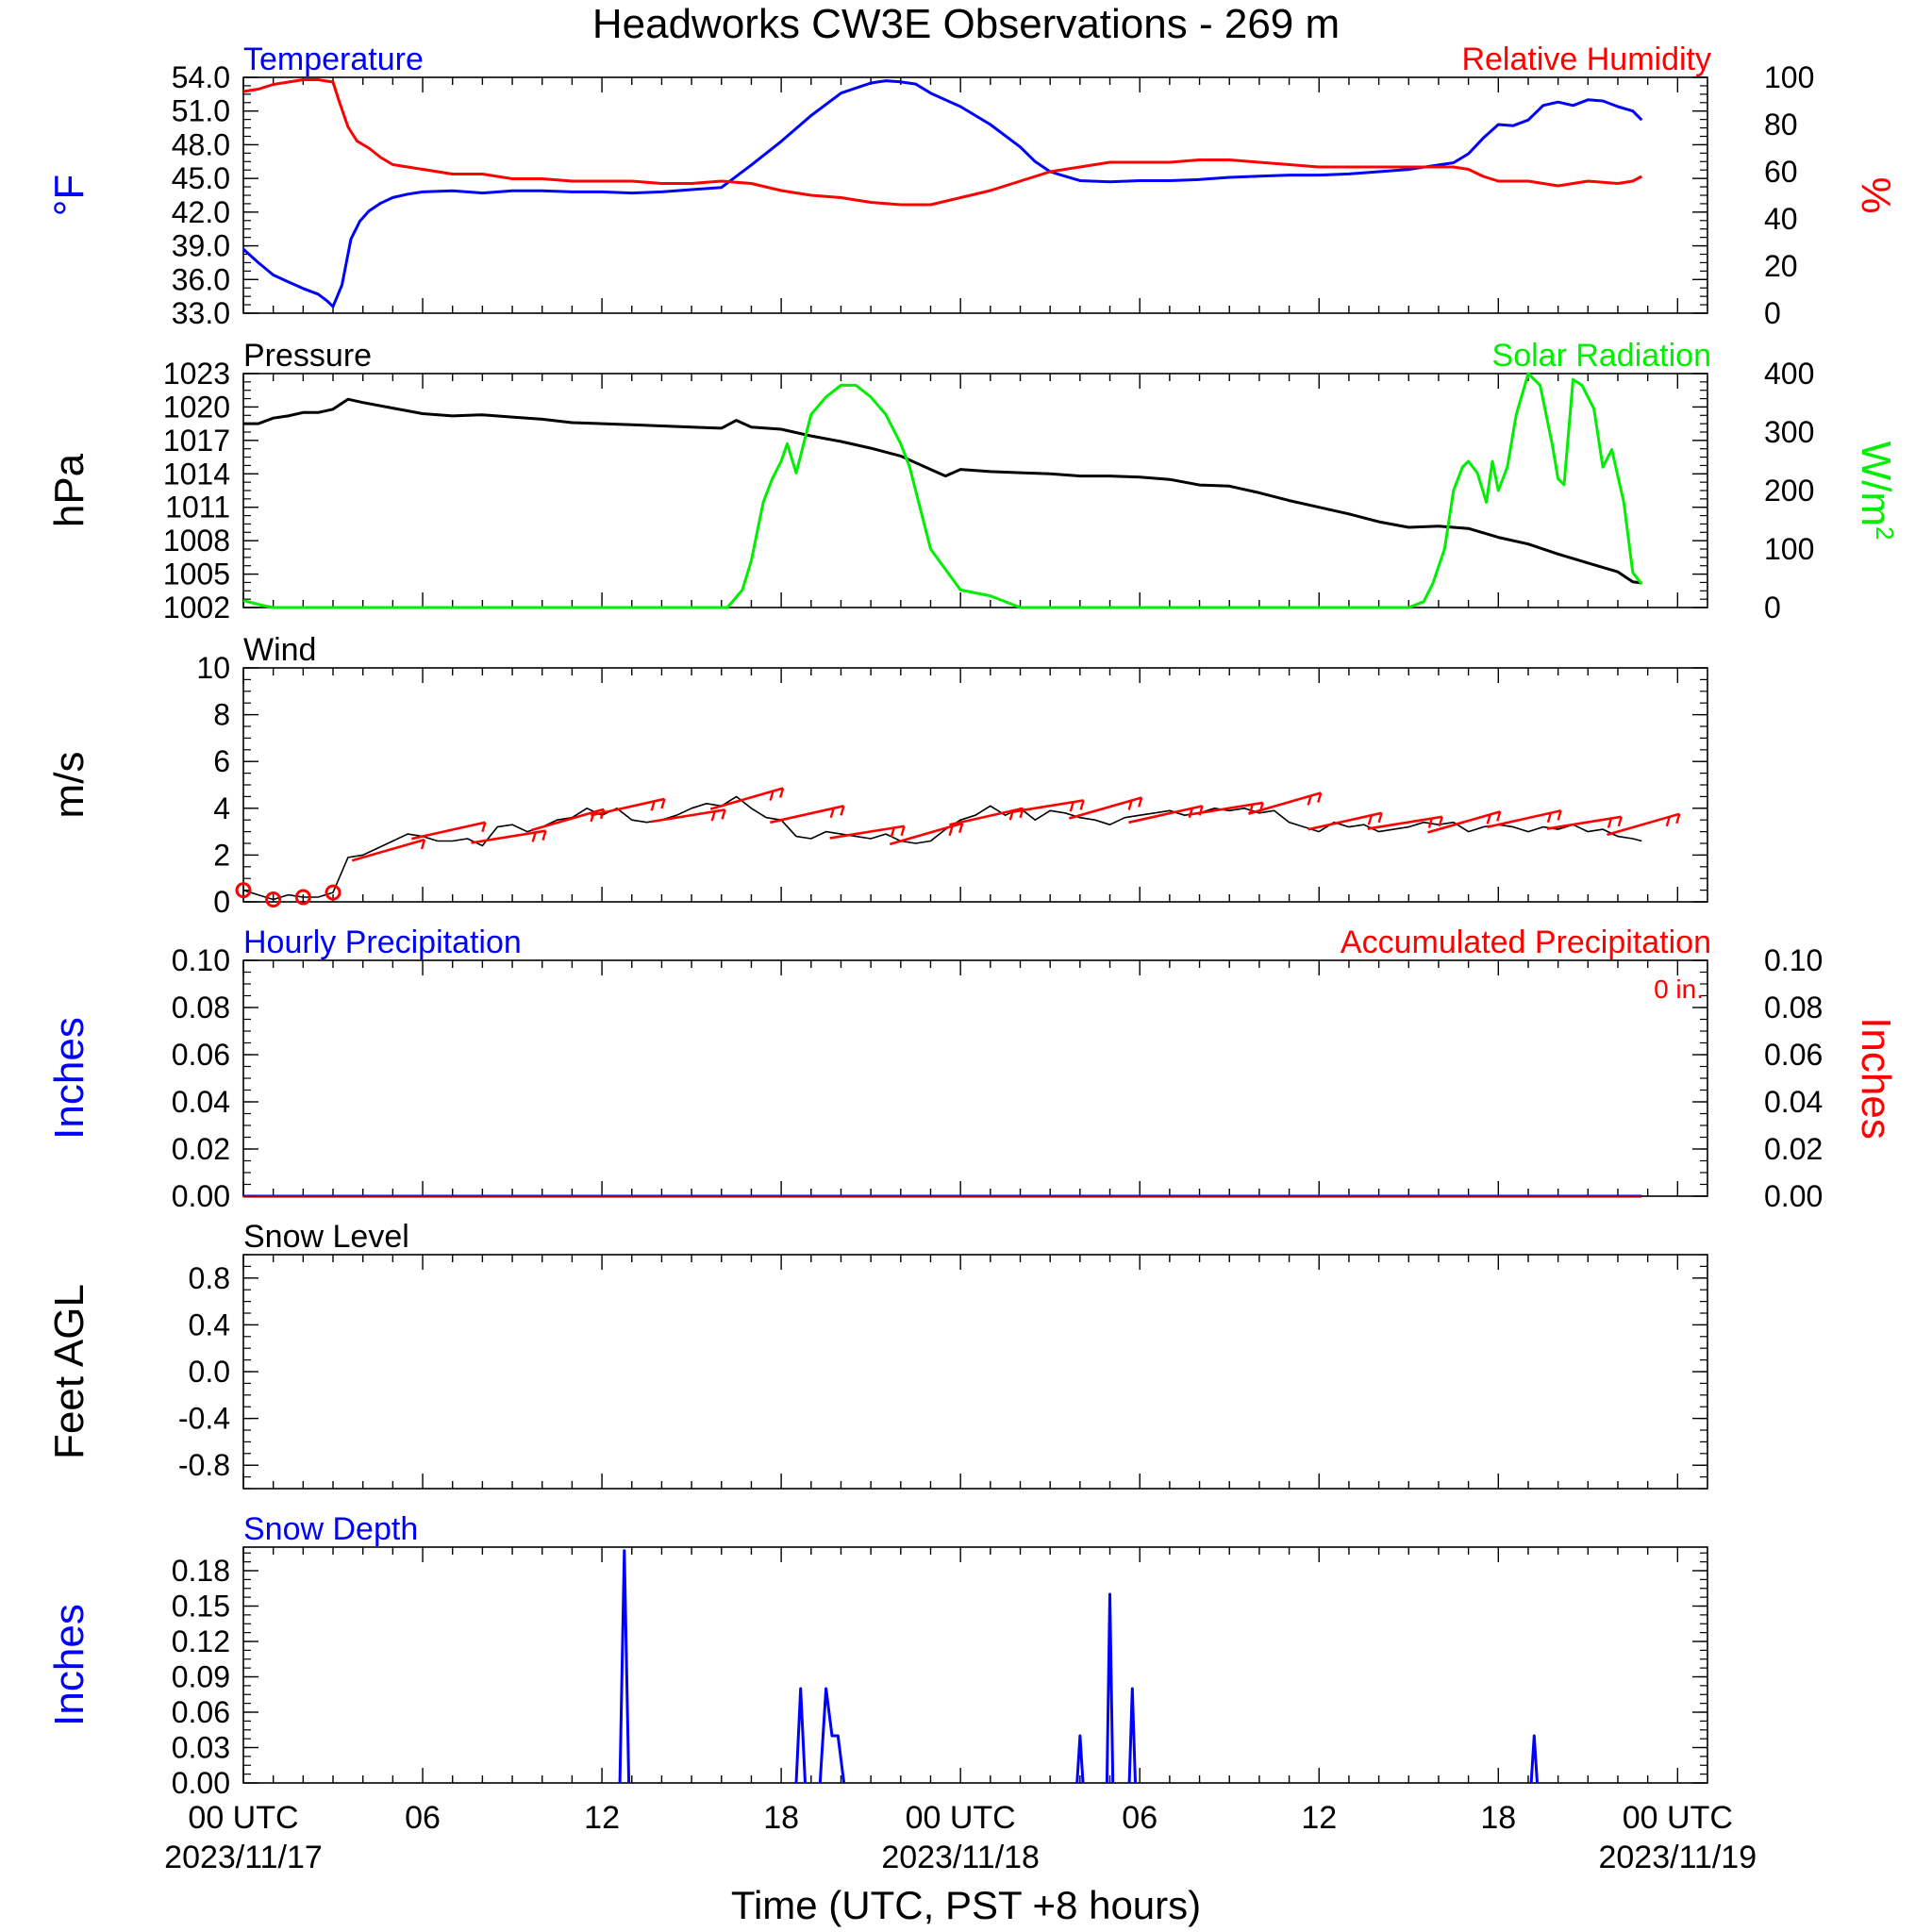 The image size is (1932, 1932). I want to click on y-tick-label: 1008, so click(197, 541).